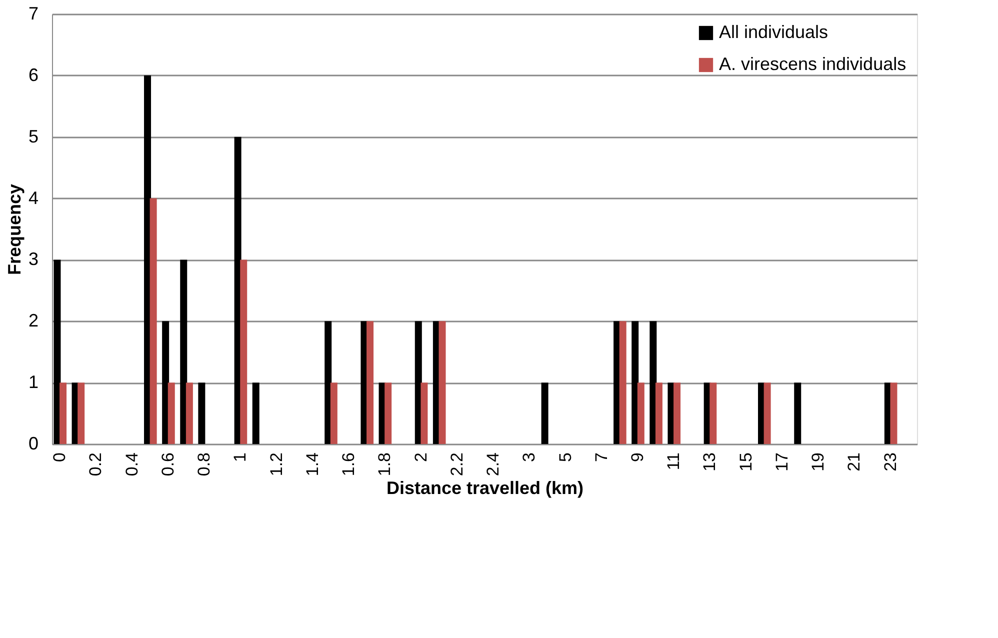  What do you see at coordinates (420, 457) in the screenshot?
I see `x-tick-label: 2` at bounding box center [420, 457].